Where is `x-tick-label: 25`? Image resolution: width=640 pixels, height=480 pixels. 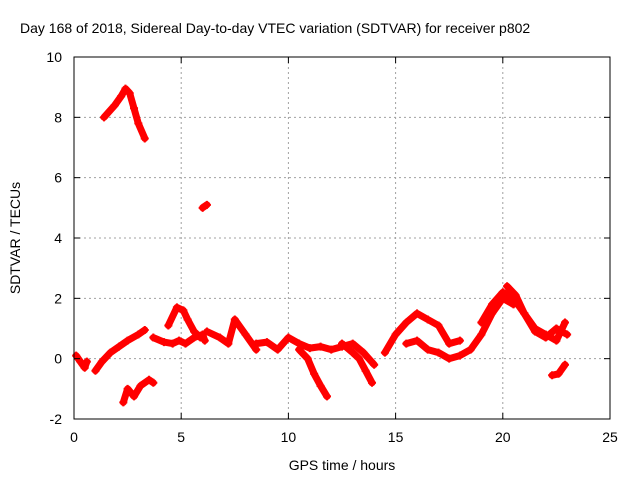 x-tick-label: 25 is located at coordinates (610, 437).